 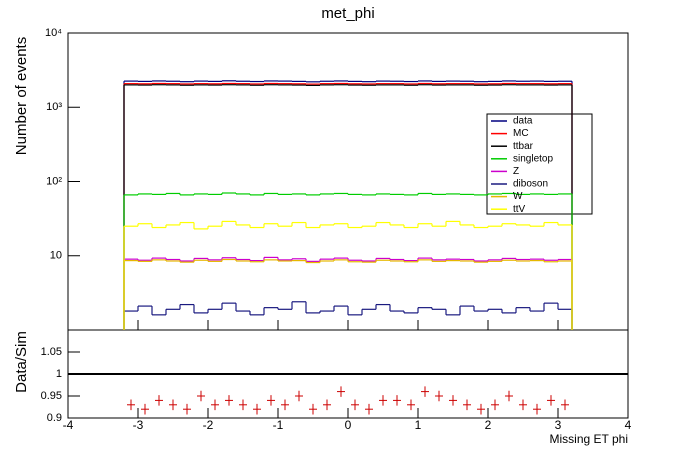 I want to click on x-tick-label: -2, so click(x=208, y=425).